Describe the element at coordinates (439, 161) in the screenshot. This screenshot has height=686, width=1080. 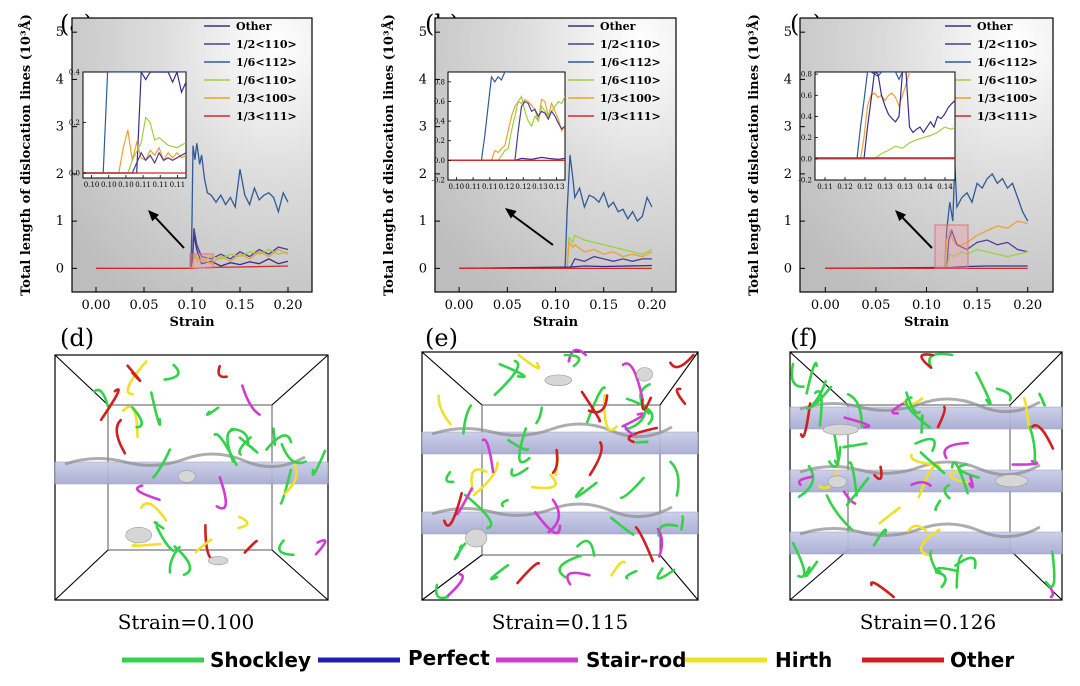
I see `inset-y-tick-label: 0.0` at that location.